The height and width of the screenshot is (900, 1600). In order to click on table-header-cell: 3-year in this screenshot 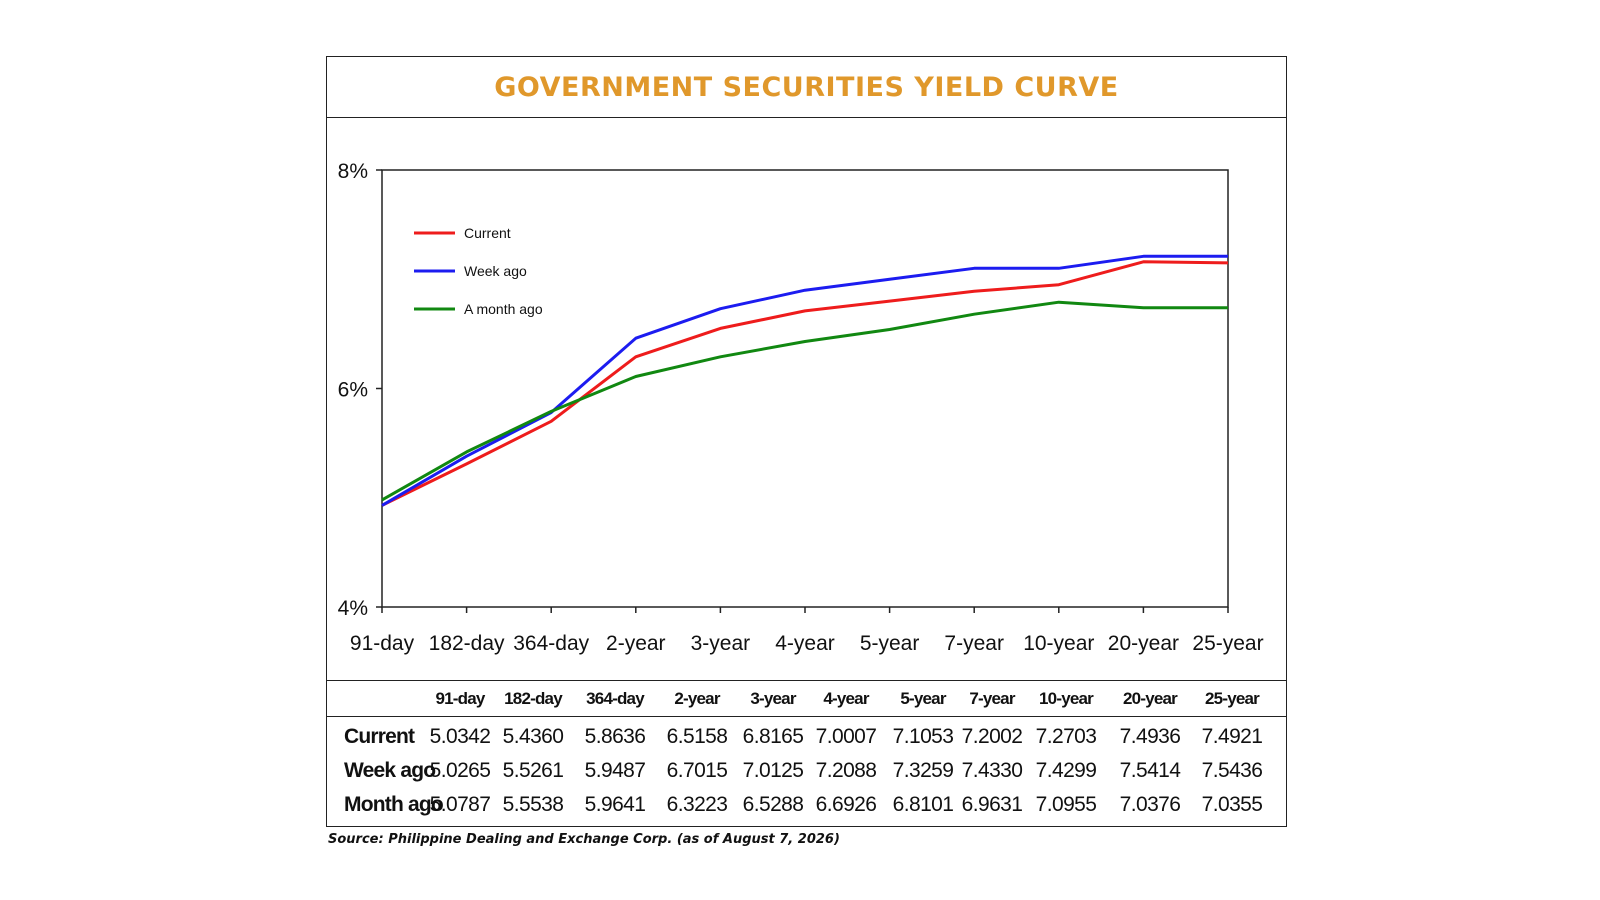, I will do `click(773, 698)`.